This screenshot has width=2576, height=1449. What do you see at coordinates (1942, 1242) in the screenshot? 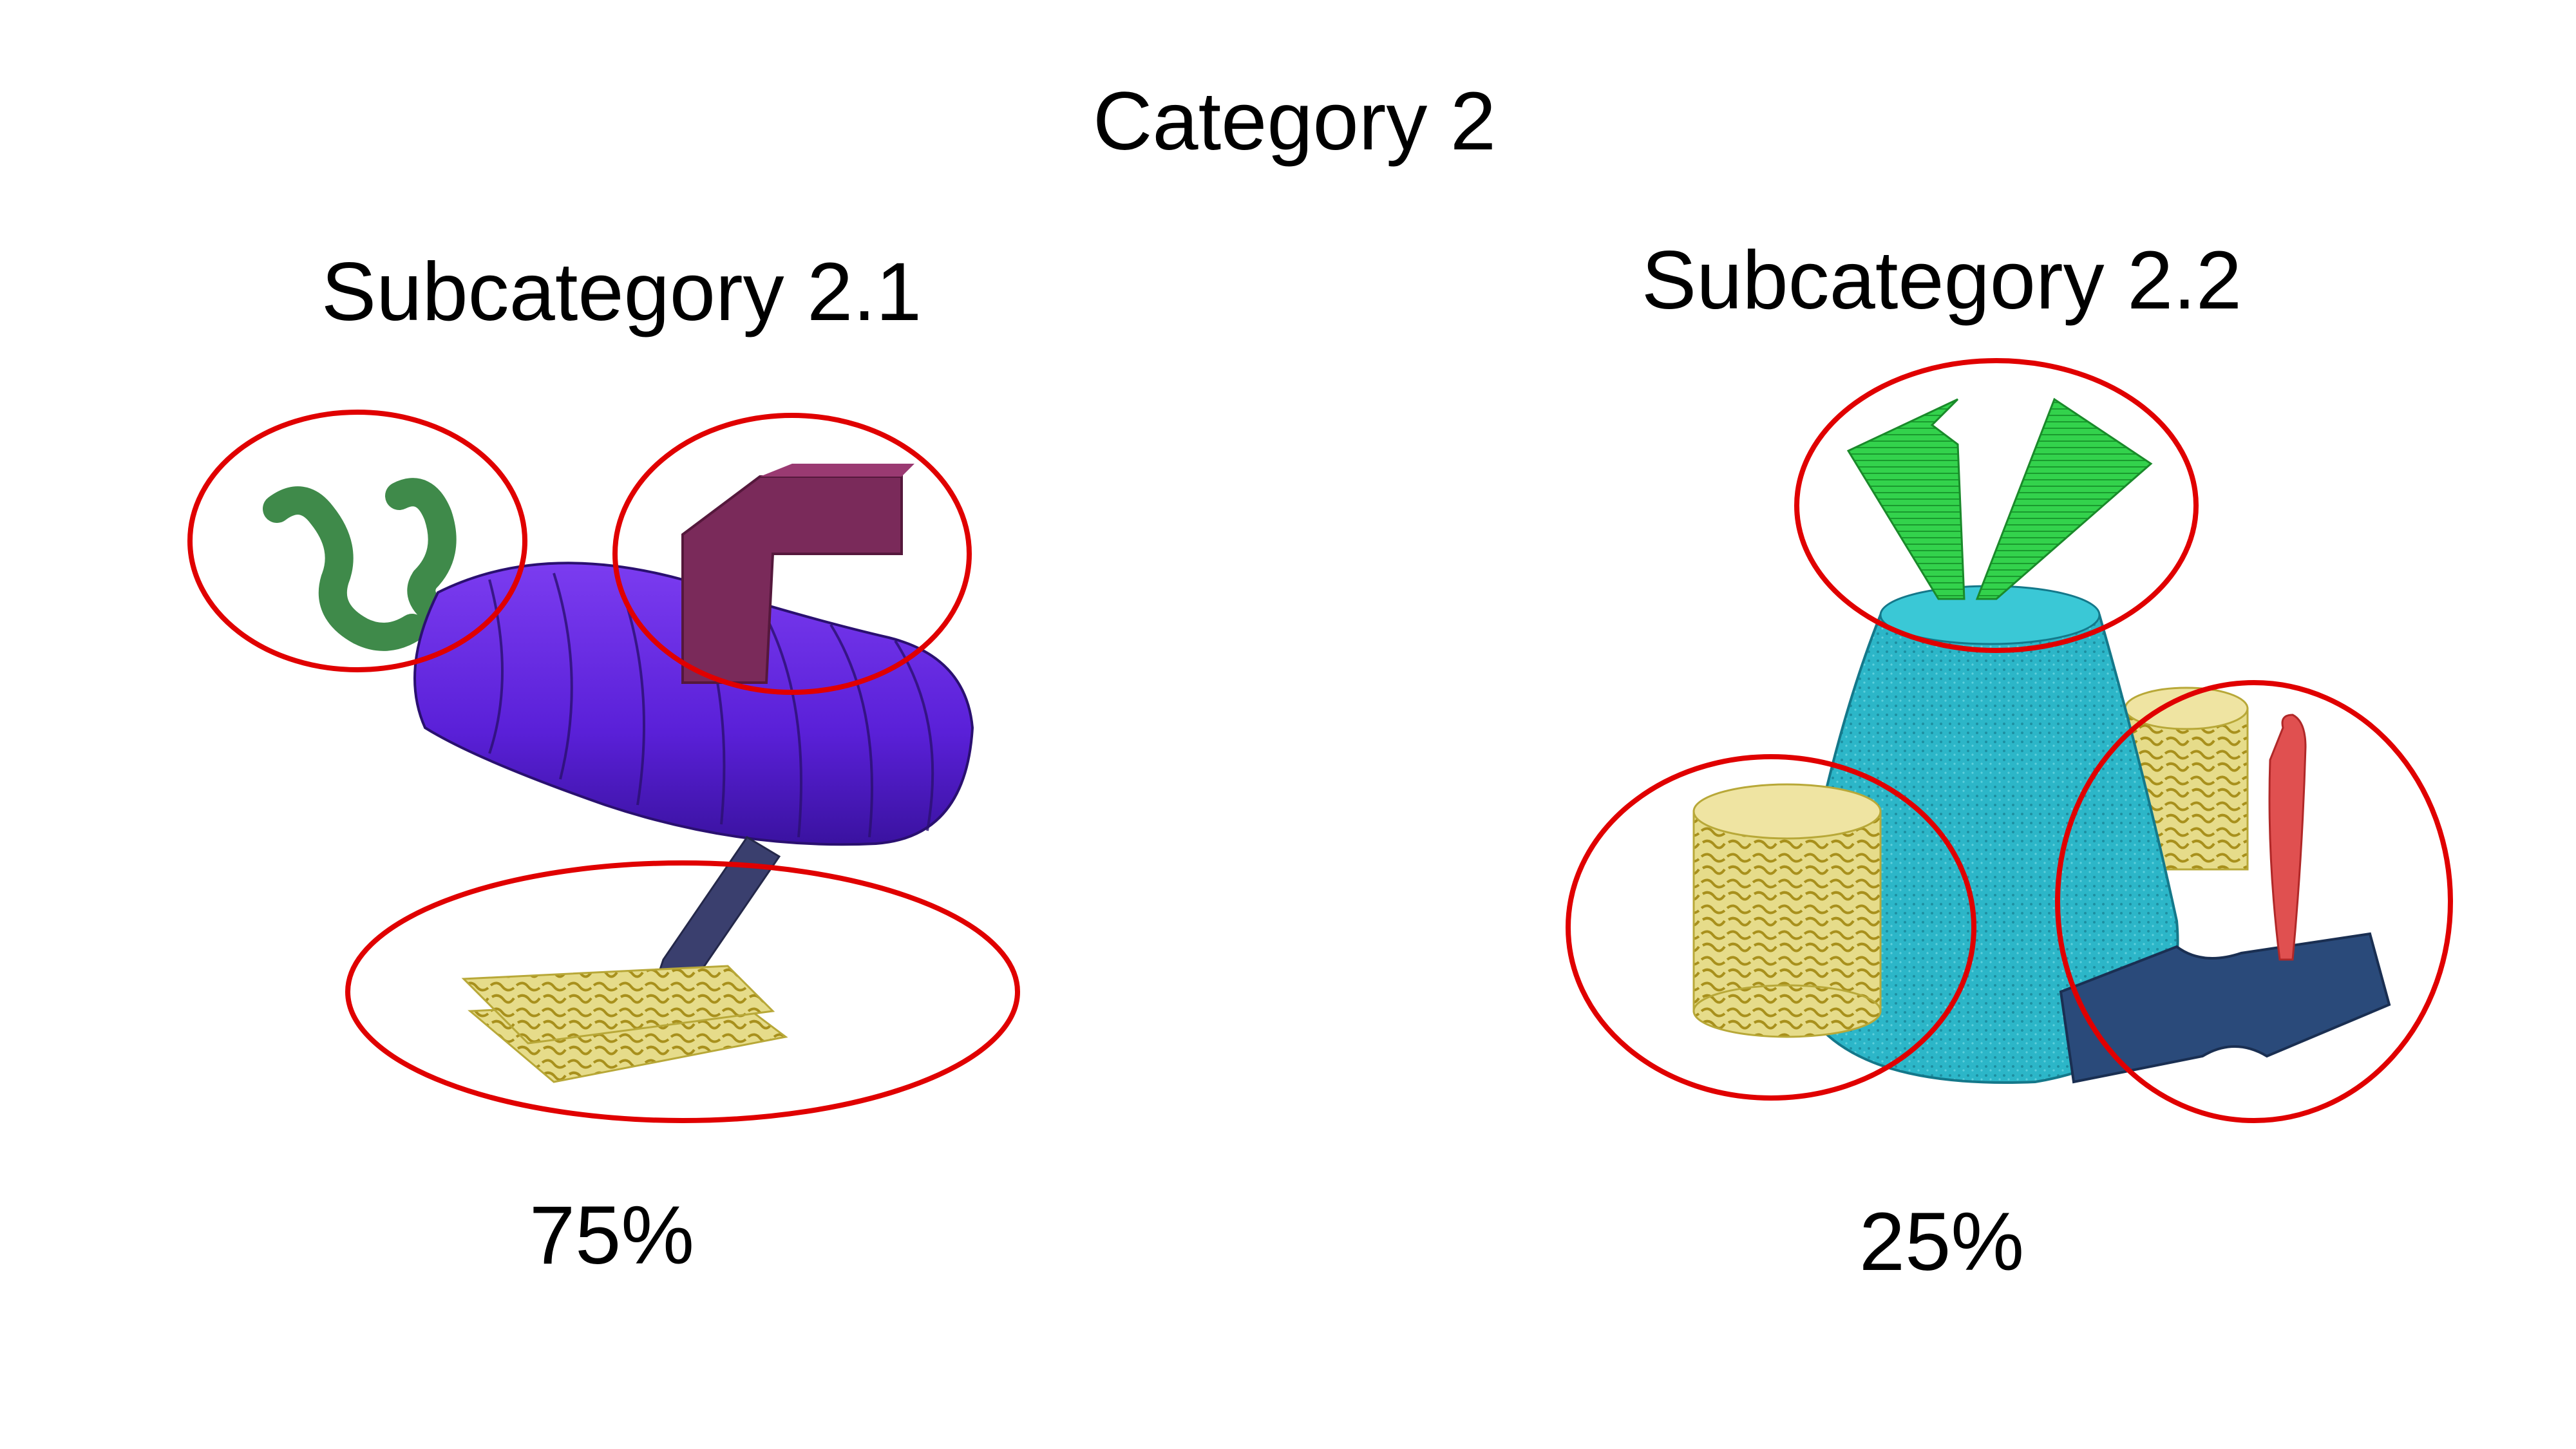
I see `subcategory-2-2-percent: 25%` at bounding box center [1942, 1242].